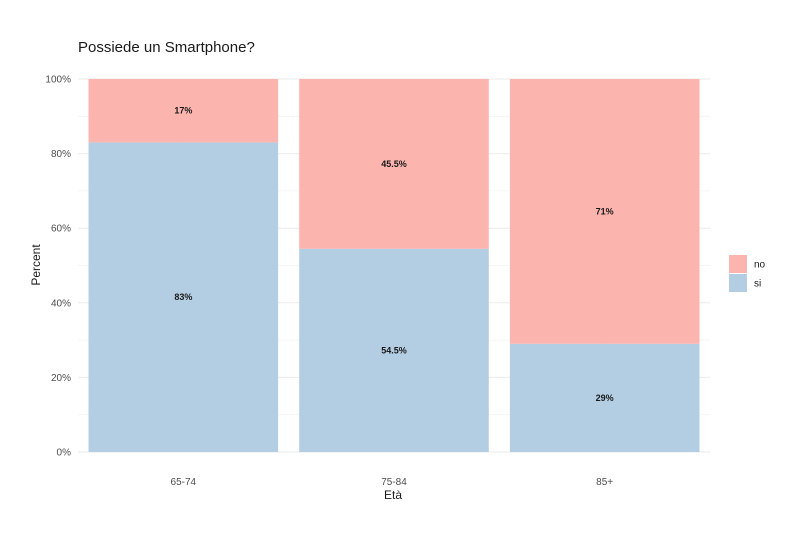 The height and width of the screenshot is (538, 806). Describe the element at coordinates (757, 284) in the screenshot. I see `legend-label-si: si` at that location.